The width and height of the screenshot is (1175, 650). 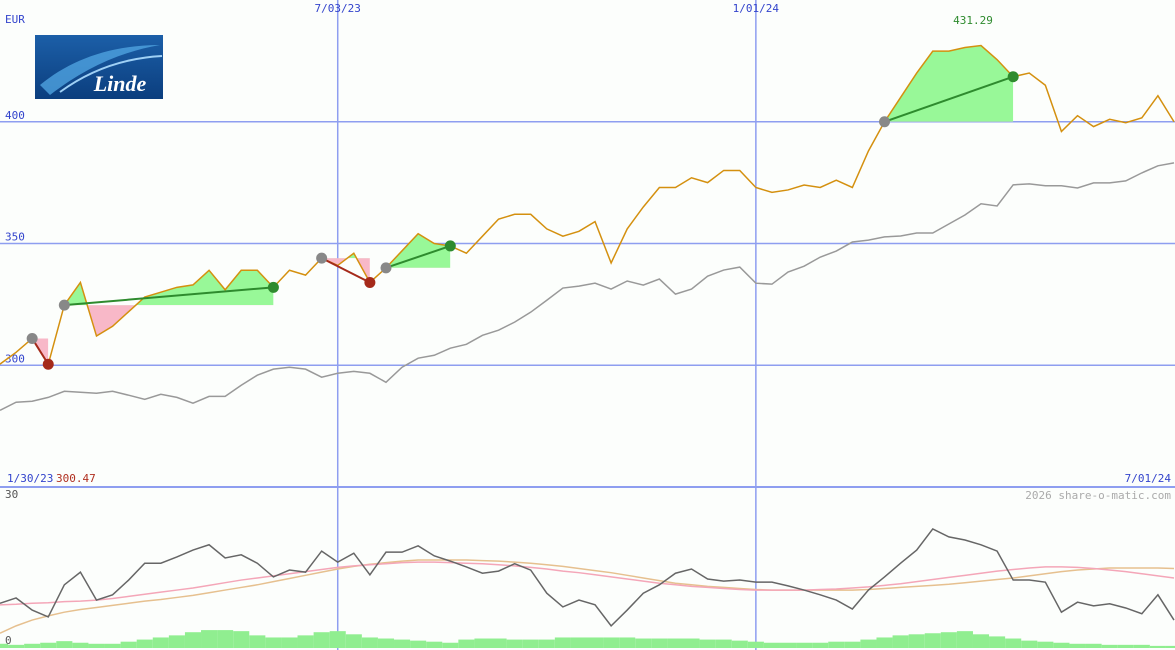 What do you see at coordinates (15, 115) in the screenshot?
I see `y-tick-label: 400` at bounding box center [15, 115].